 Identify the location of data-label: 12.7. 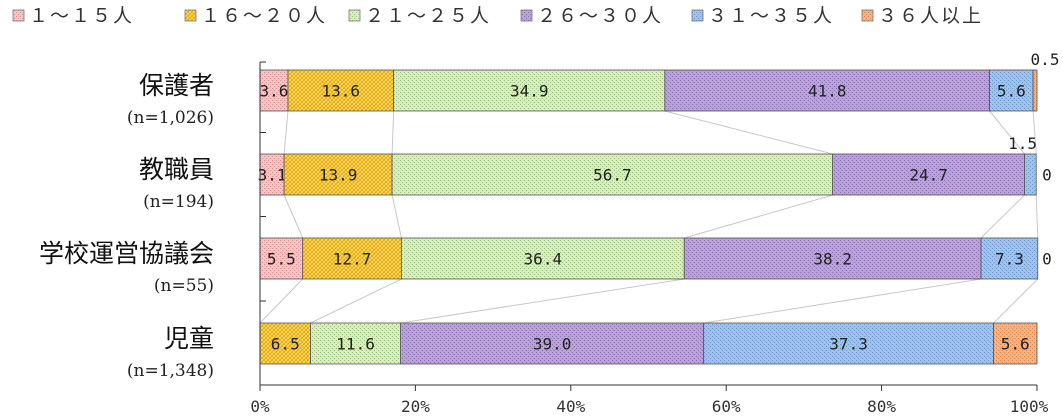
(352, 259).